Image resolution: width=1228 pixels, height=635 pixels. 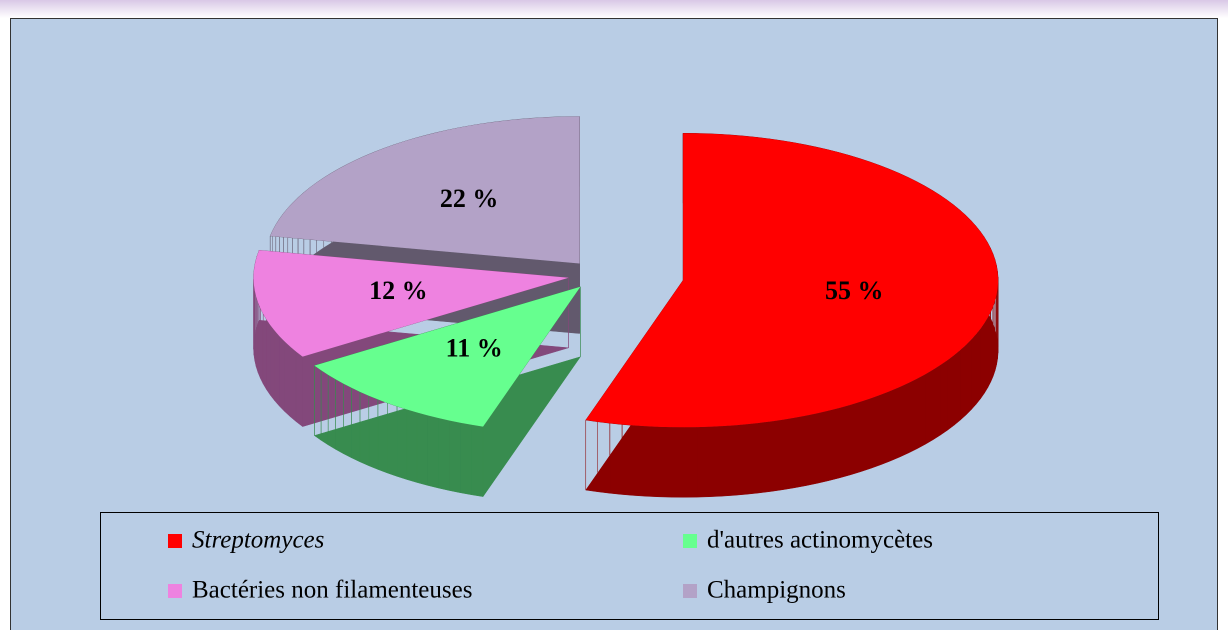 What do you see at coordinates (474, 348) in the screenshot?
I see `data-label: 11 %` at bounding box center [474, 348].